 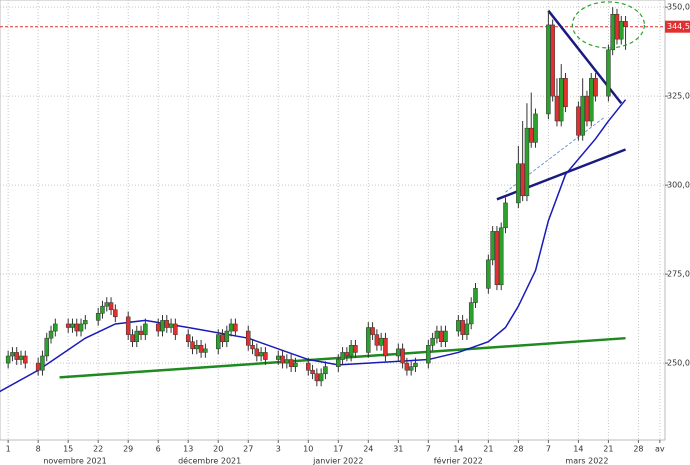 I want to click on month-label: janvier 2022, so click(x=337, y=461).